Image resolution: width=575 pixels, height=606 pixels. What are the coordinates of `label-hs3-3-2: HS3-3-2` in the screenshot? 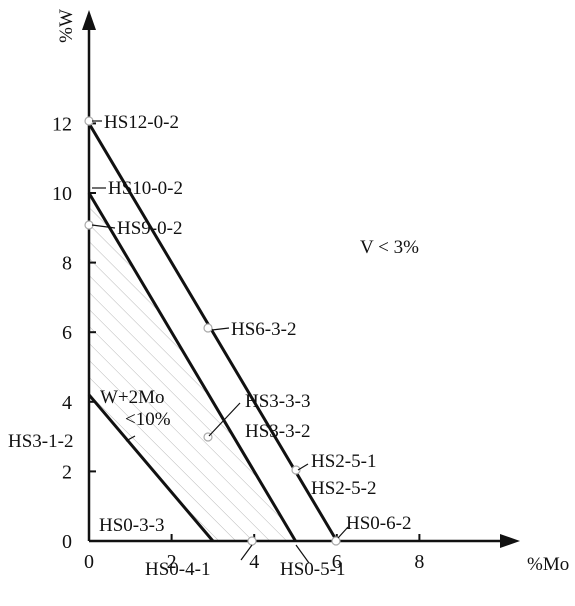 It's located at (277, 431).